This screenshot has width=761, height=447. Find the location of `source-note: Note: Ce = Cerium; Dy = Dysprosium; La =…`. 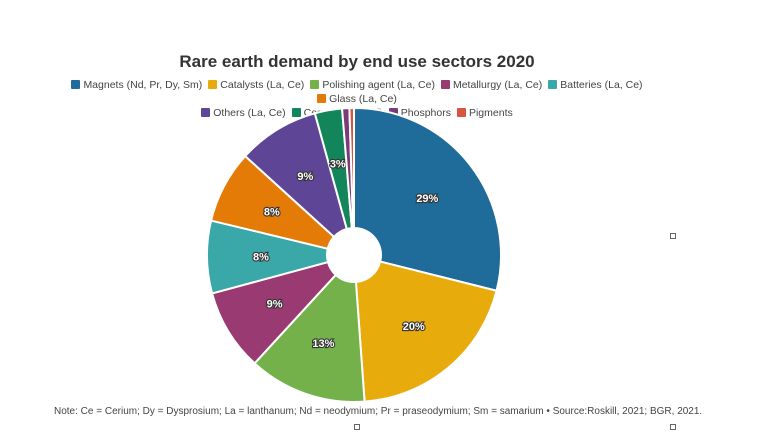

source-note: Note: Ce = Cerium; Dy = Dysprosium; La =… is located at coordinates (378, 411).